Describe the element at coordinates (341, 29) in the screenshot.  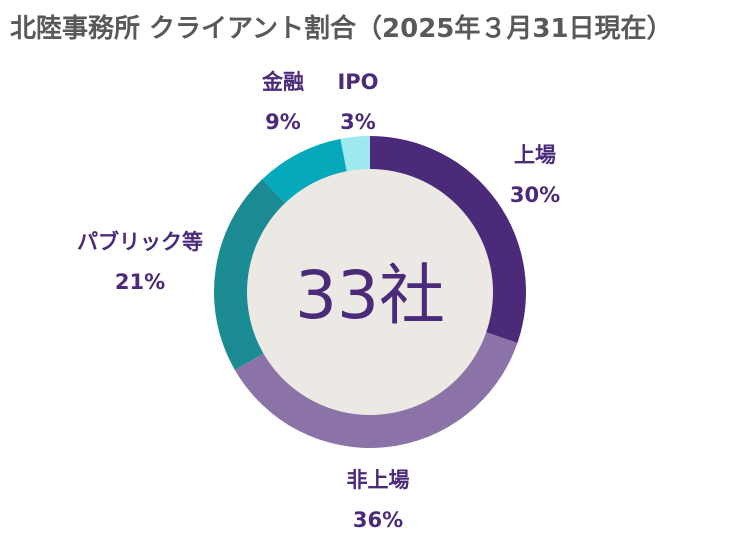
I see `chart-title: 北陸事務所 クライアント割合（2025年３月31日現在）` at that location.